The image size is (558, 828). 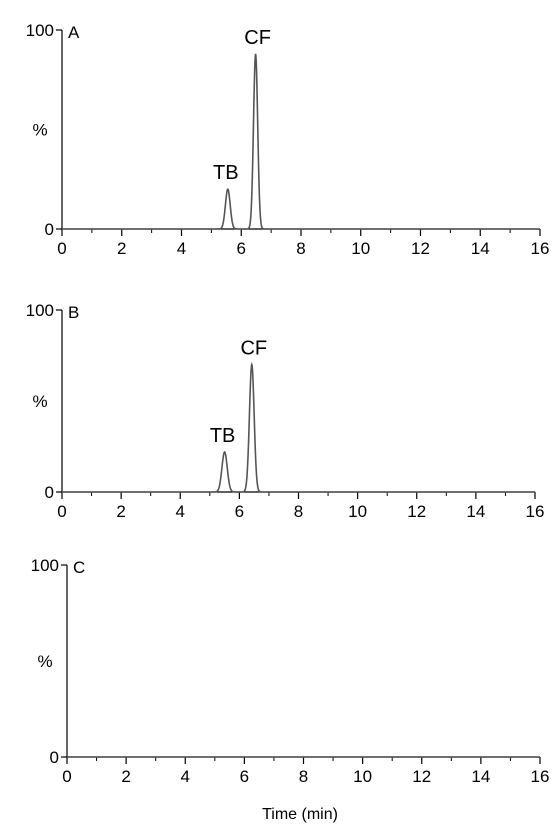 I want to click on x-axis-title: Time (min), so click(x=300, y=814).